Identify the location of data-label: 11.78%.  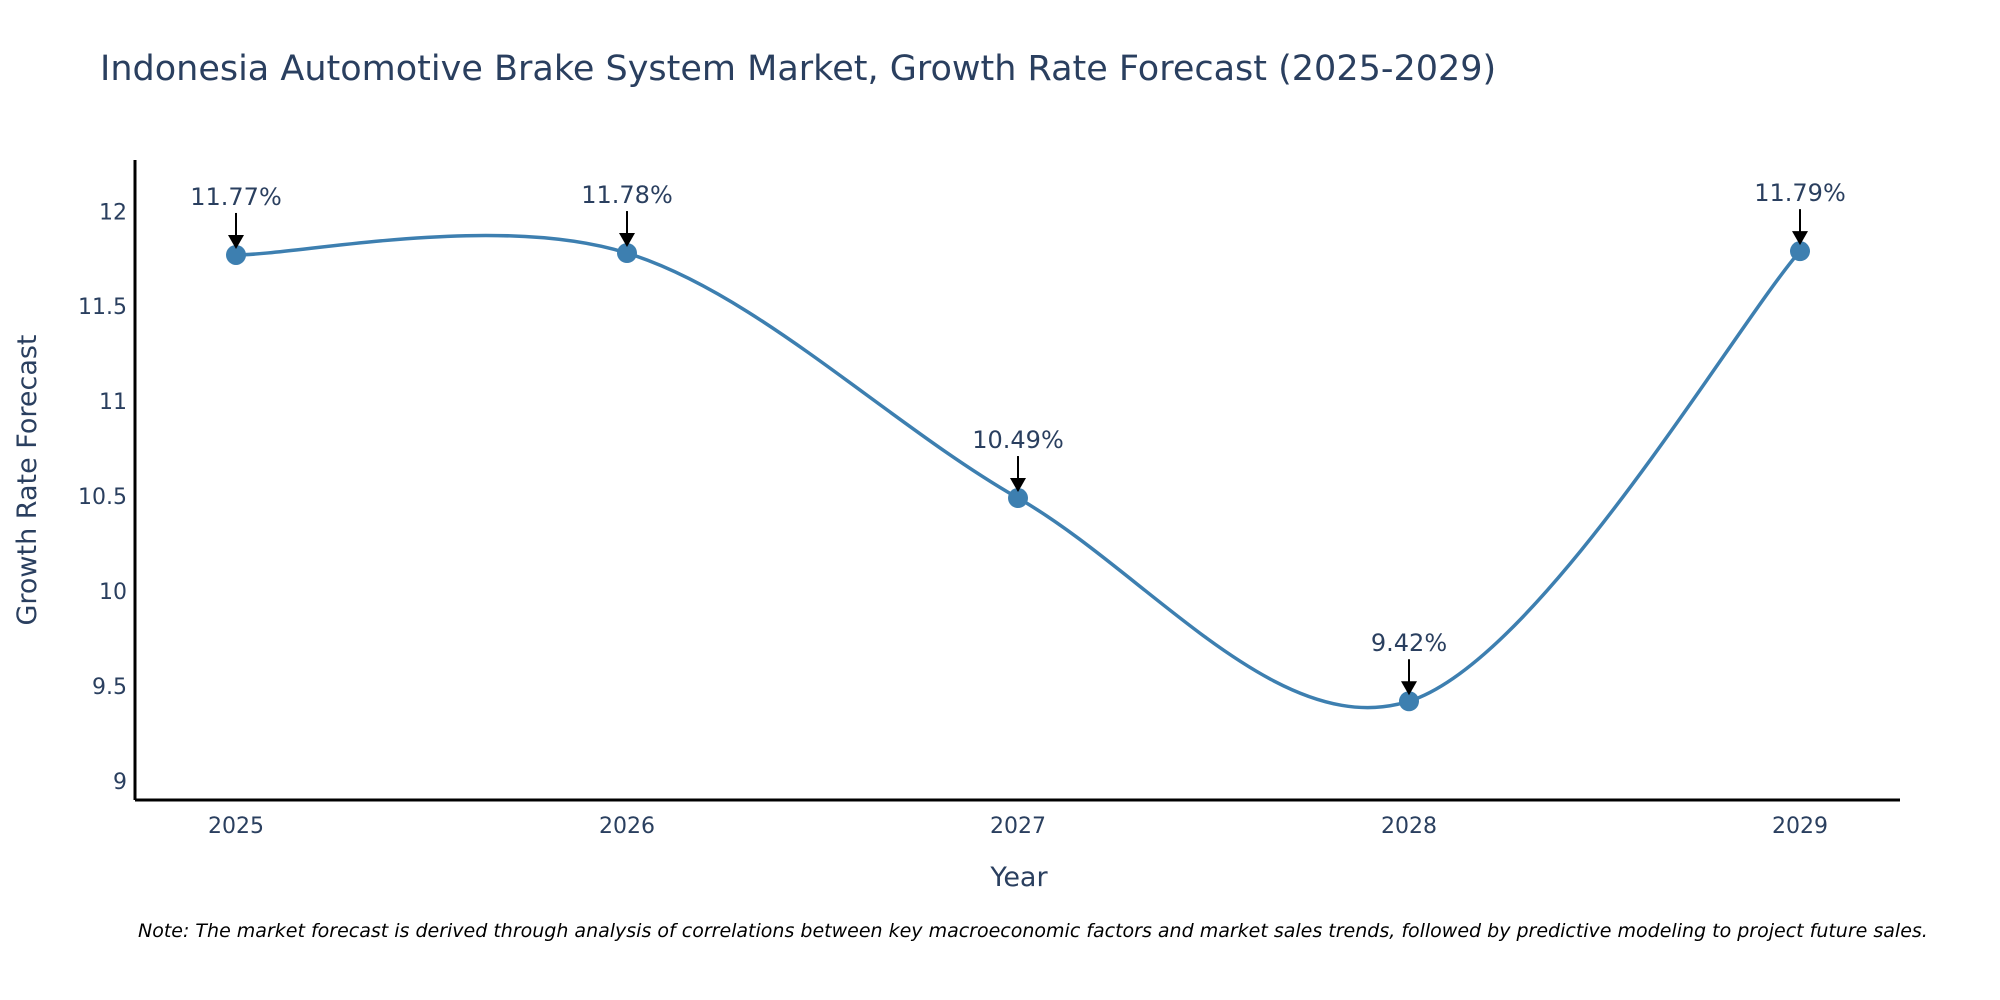
(627, 195).